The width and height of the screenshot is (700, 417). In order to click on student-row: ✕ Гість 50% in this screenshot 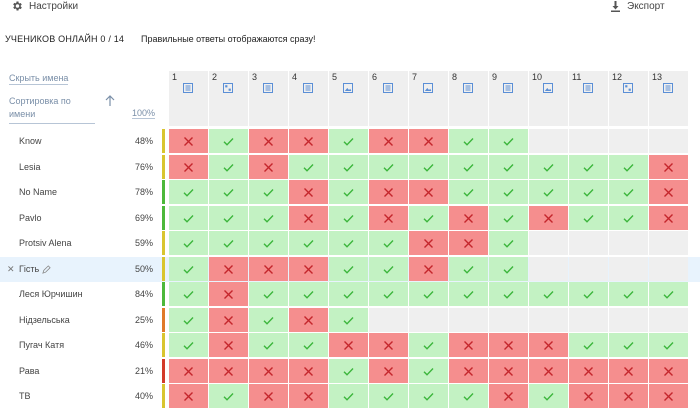, I will do `click(350, 269)`.